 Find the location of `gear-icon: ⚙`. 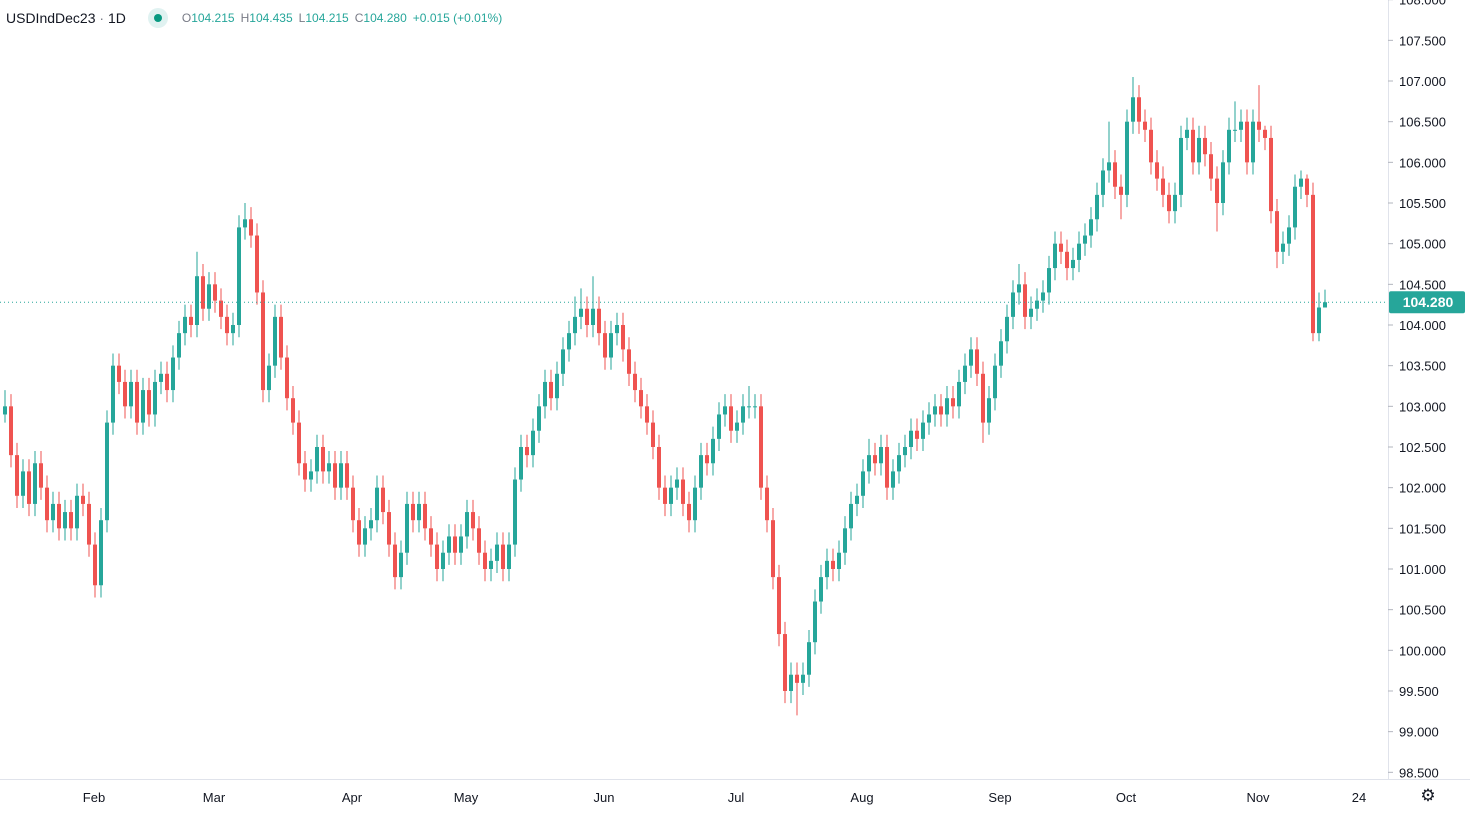

gear-icon: ⚙ is located at coordinates (1428, 795).